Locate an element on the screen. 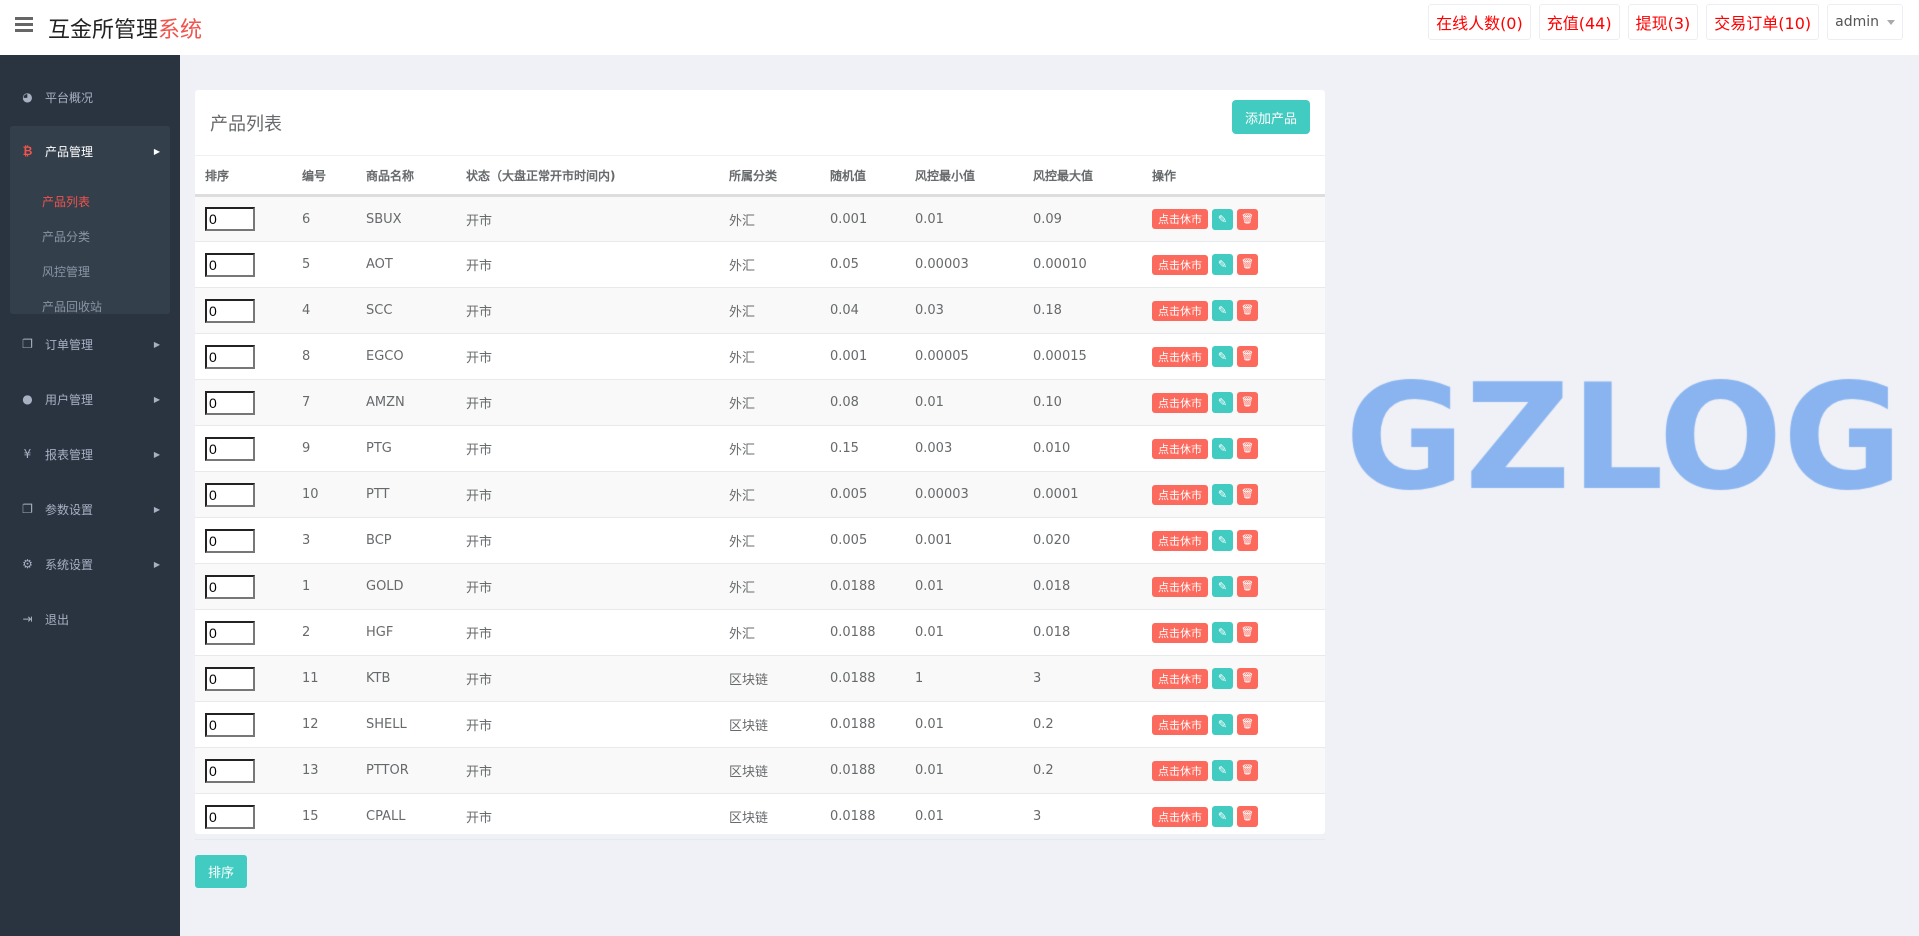 The height and width of the screenshot is (936, 1919). sidebar-sub-risk-control: 风控管理 is located at coordinates (66, 272).